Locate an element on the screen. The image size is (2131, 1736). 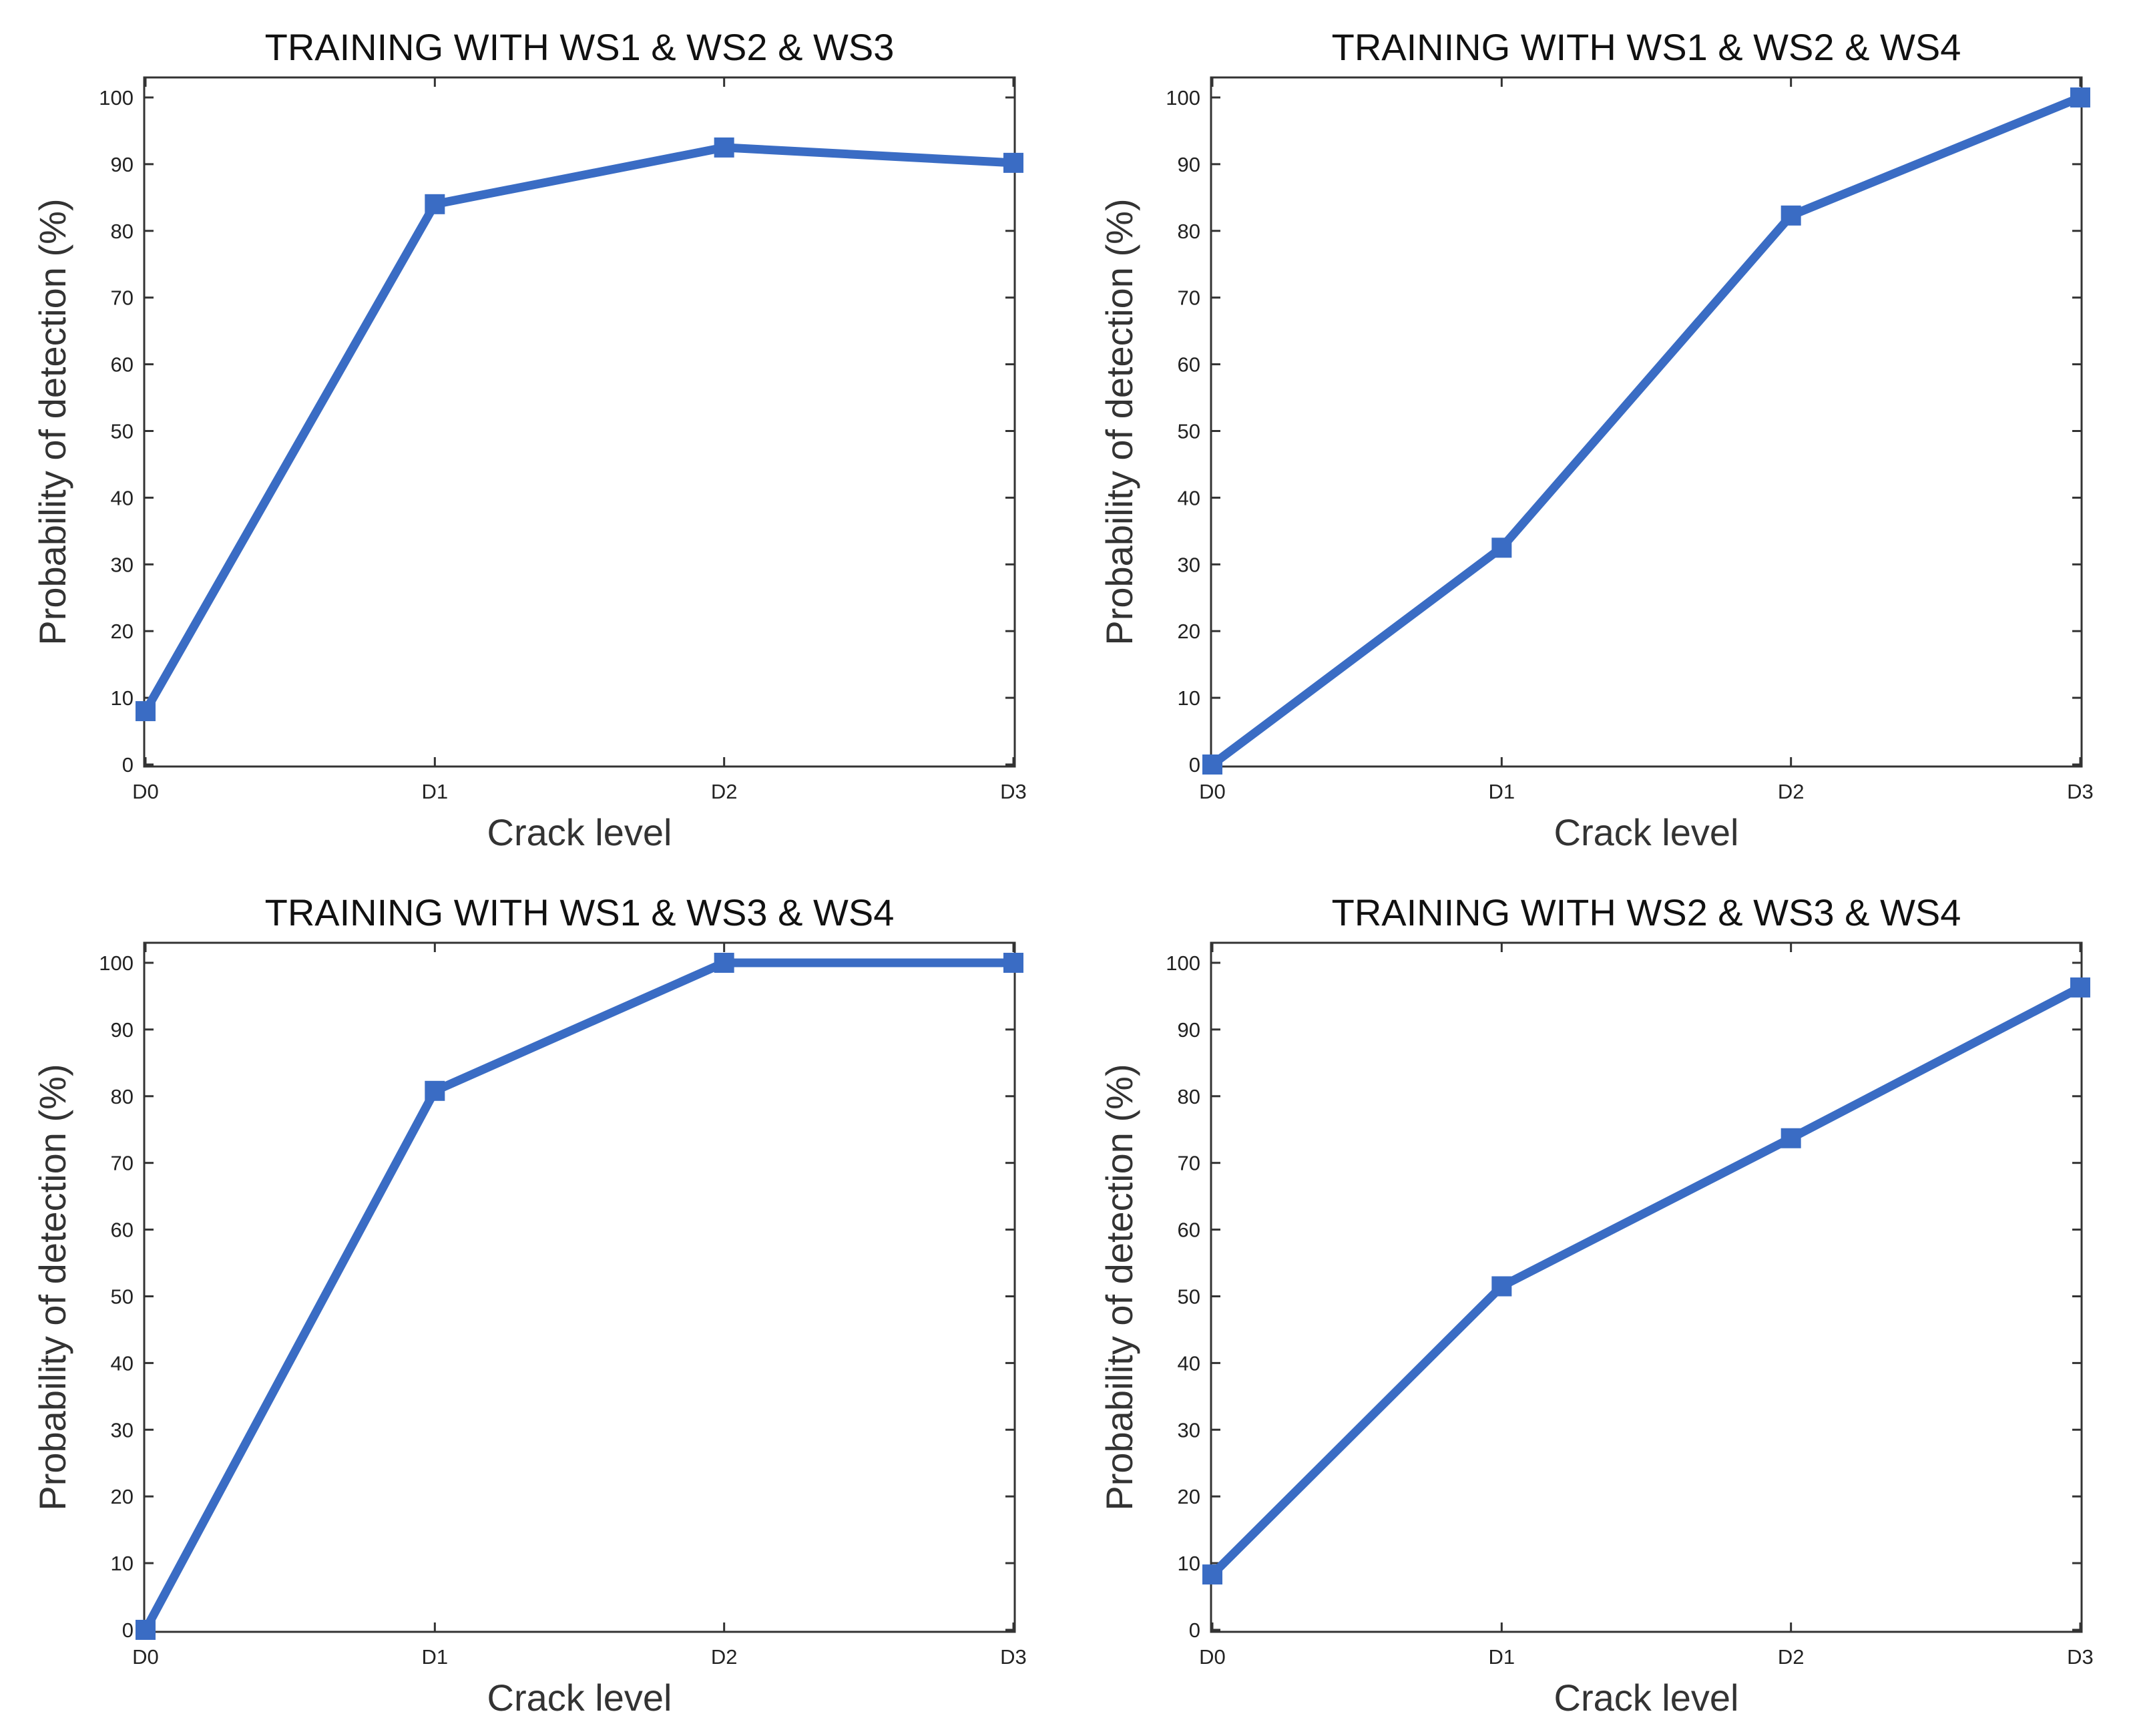
chart-title: TRAINING WITH WS1 & WS2 & WS3 is located at coordinates (580, 47).